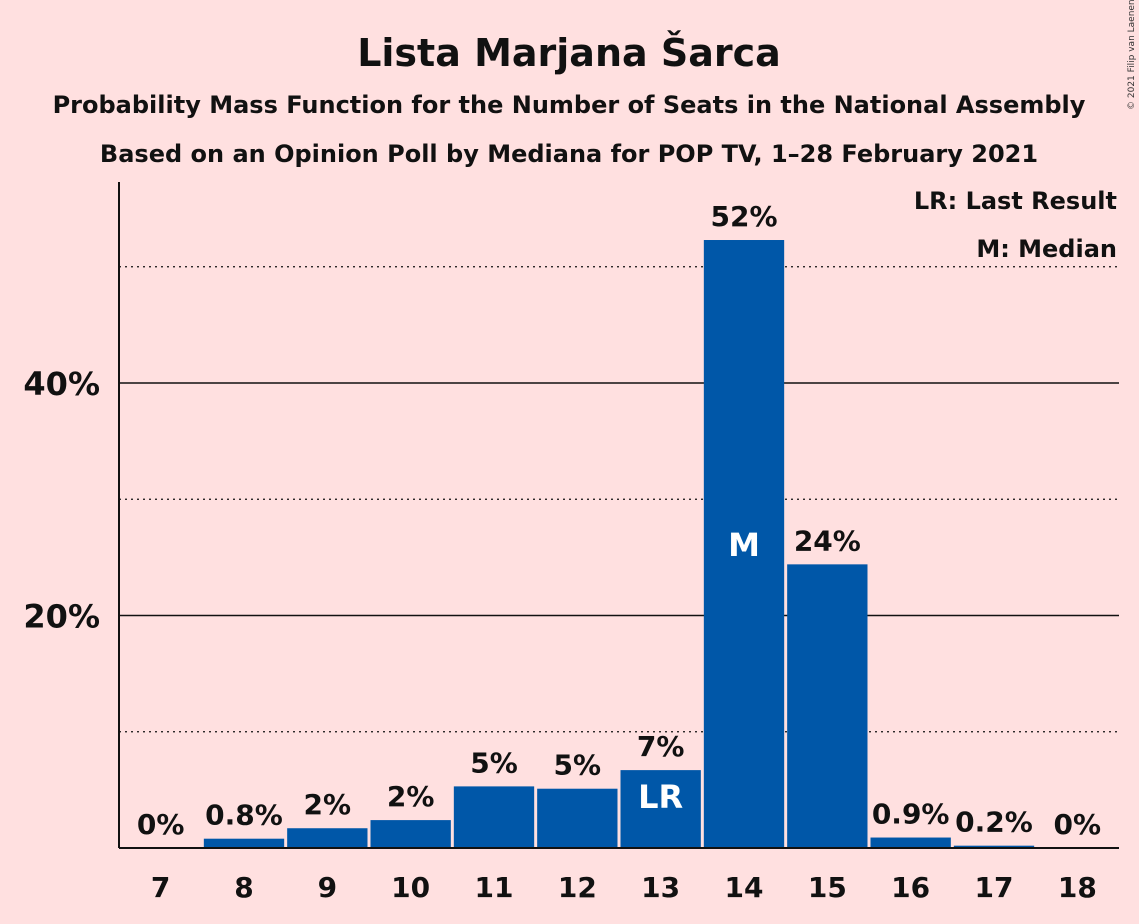 This screenshot has width=1139, height=924. I want to click on legend-last-result: LR: Last Result, so click(1015, 201).